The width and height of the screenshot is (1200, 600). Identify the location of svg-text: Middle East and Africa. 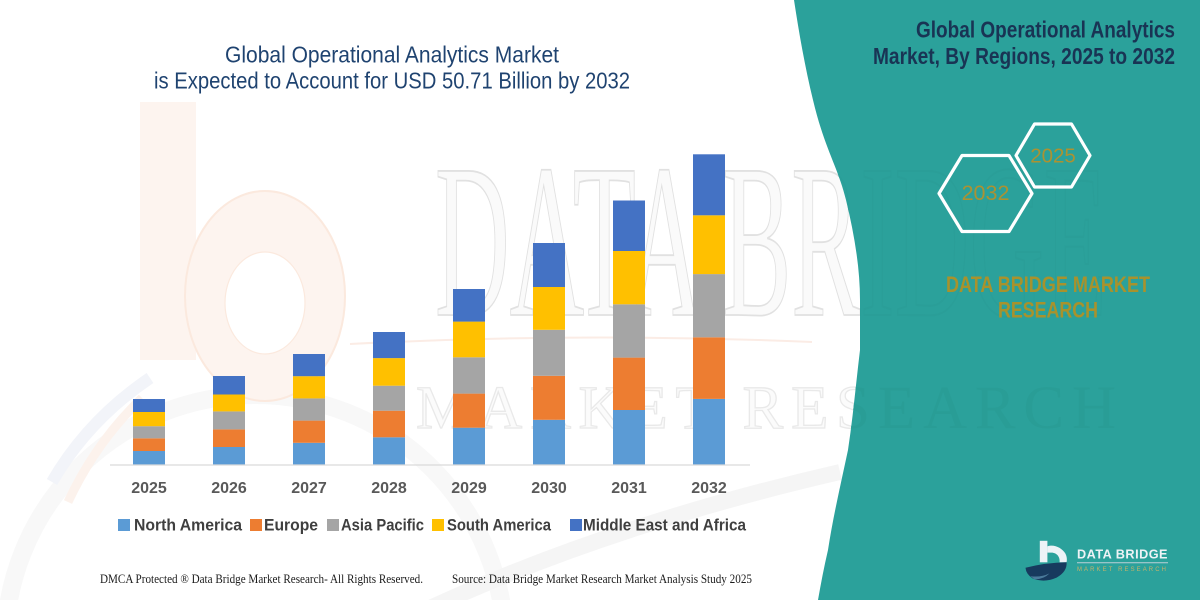
(665, 526).